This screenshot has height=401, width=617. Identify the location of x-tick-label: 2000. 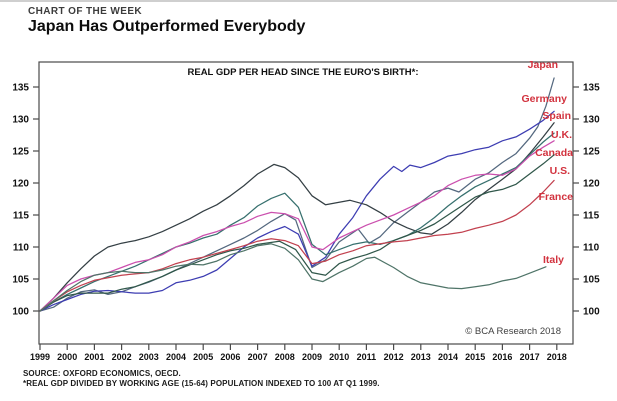
(67, 357).